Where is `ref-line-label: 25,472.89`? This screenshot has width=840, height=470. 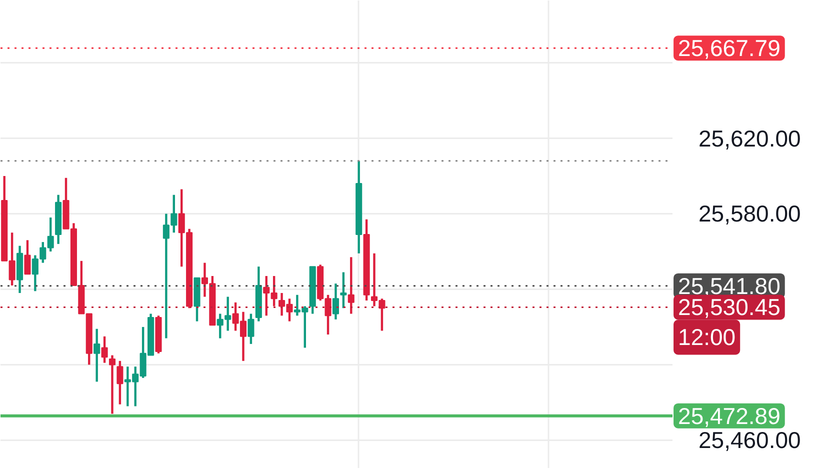
ref-line-label: 25,472.89 is located at coordinates (729, 415).